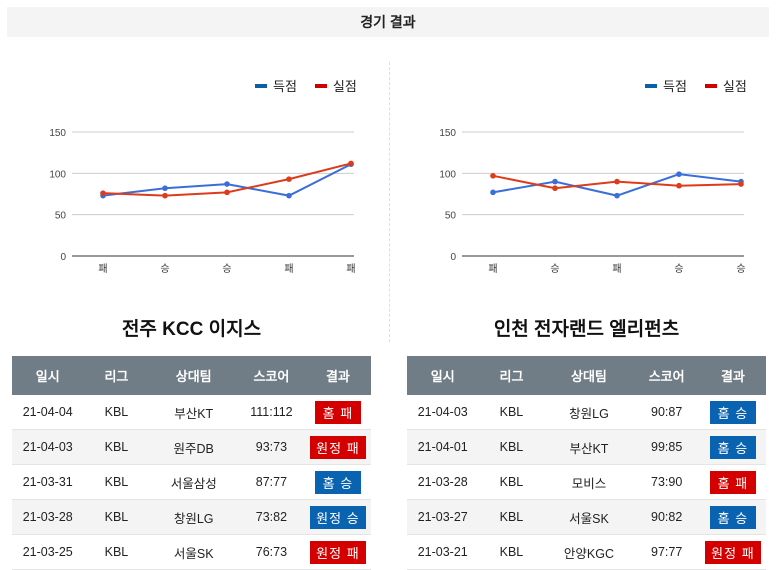 The width and height of the screenshot is (776, 570). I want to click on chart-legend: 득점 실점, so click(696, 85).